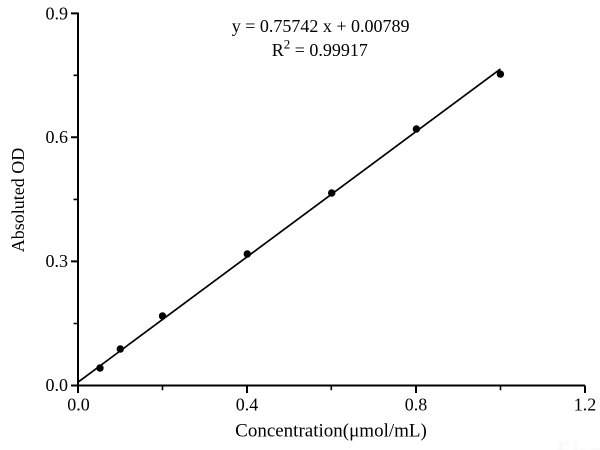 Image resolution: width=600 pixels, height=450 pixels. Describe the element at coordinates (320, 49) in the screenshot. I see `svg-text: R2 = 0.99917` at that location.